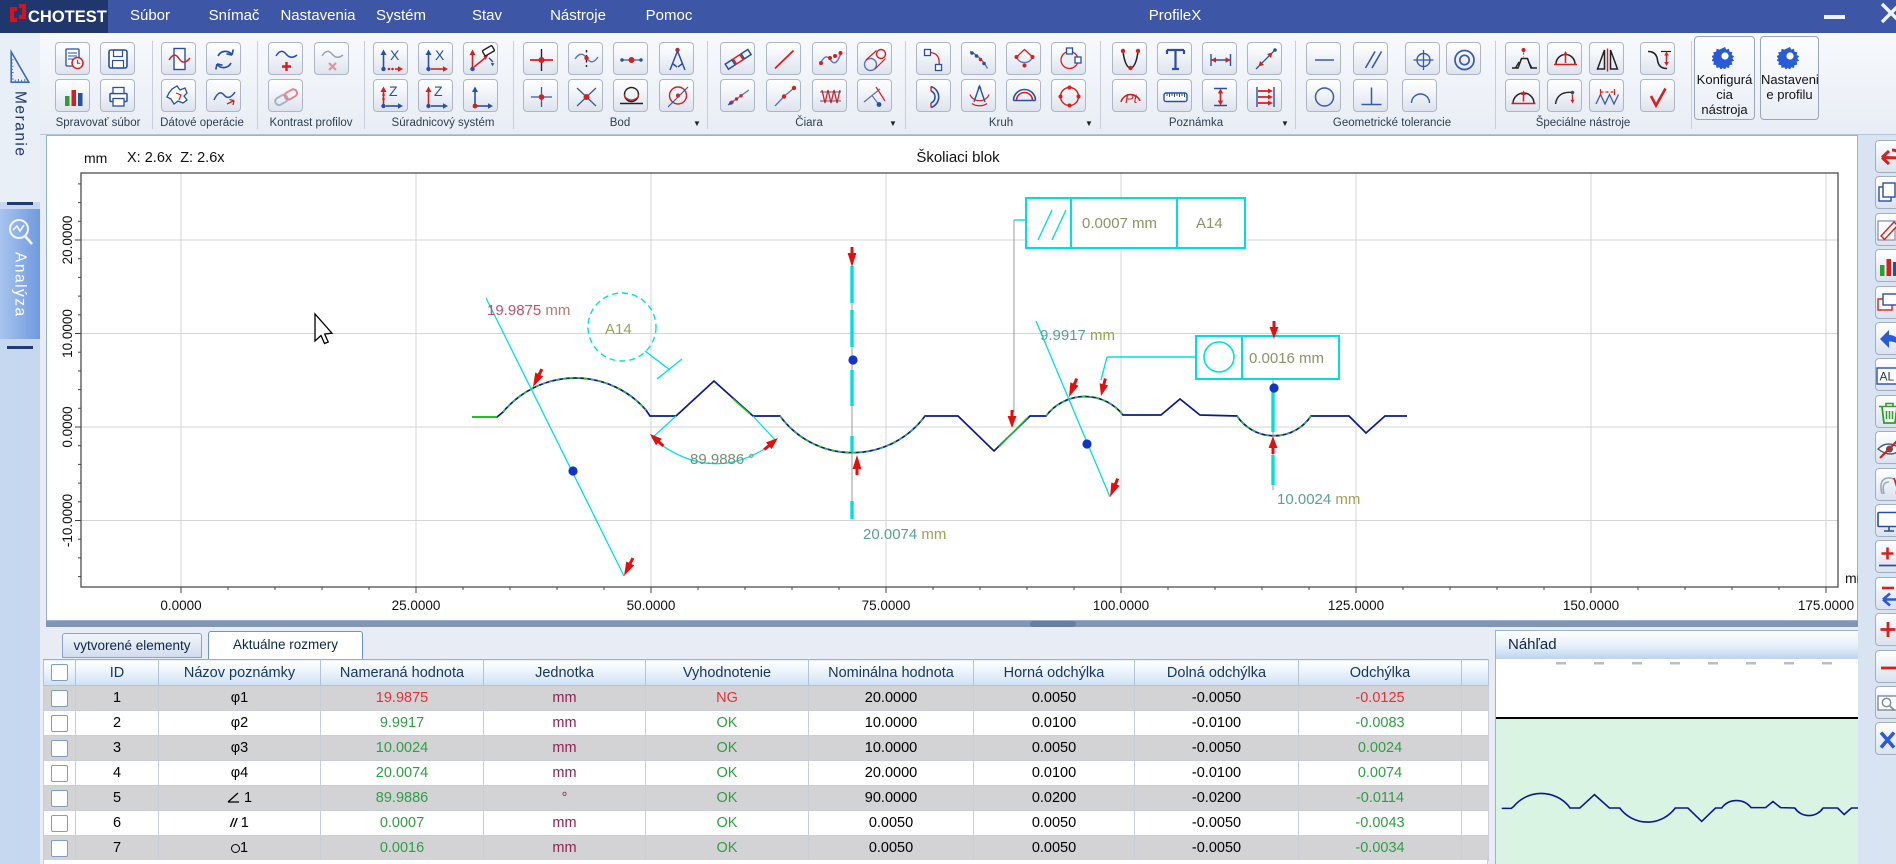  Describe the element at coordinates (651, 605) in the screenshot. I see `svg-text: 50.0000` at that location.